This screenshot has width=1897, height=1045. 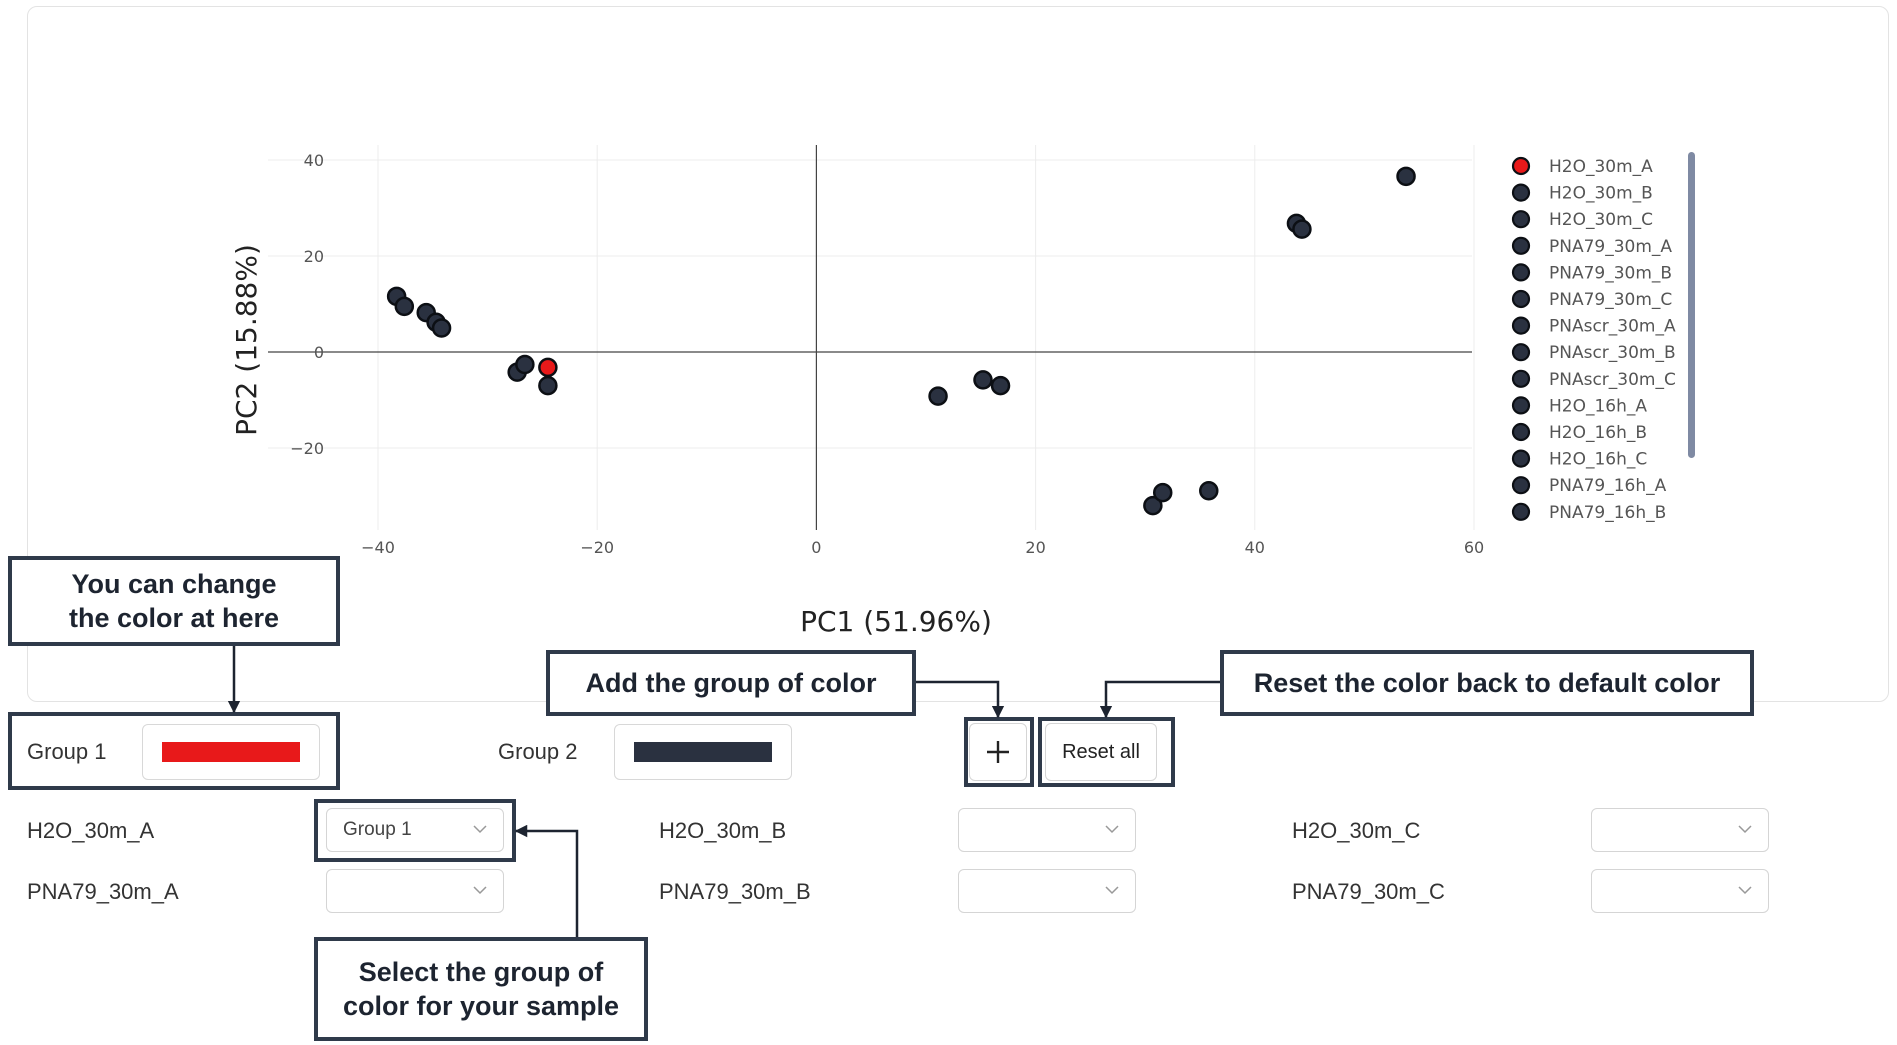 I want to click on legend-item-label: PNA79_30m_B, so click(x=1610, y=273).